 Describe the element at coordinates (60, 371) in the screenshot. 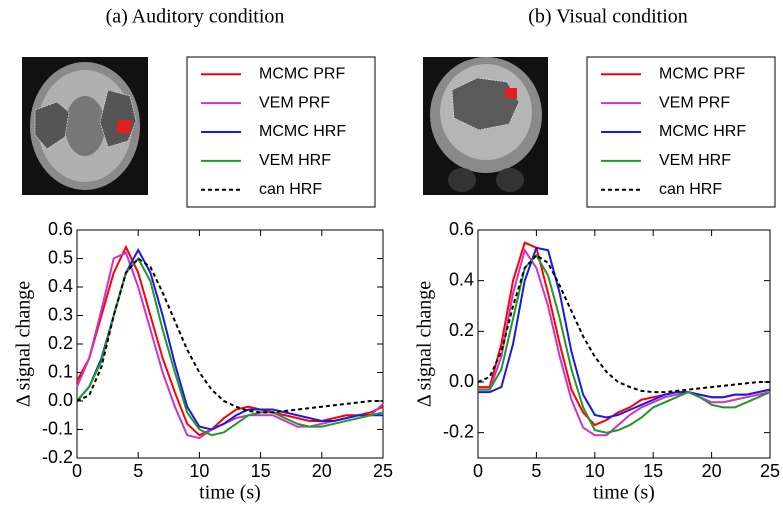

I see `y-tick-label: 0.1` at that location.